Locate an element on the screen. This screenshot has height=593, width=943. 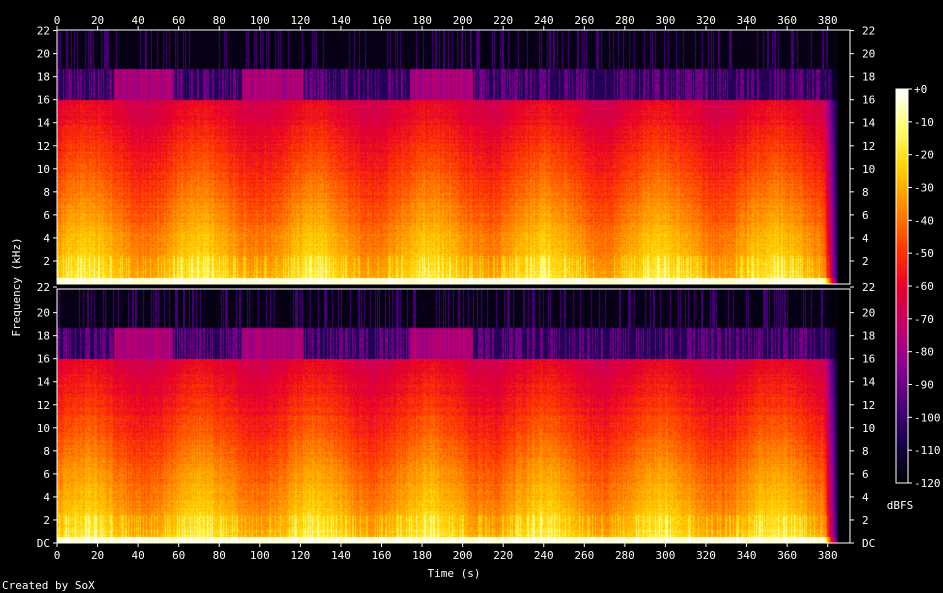
colorbar-tick-label: -20 is located at coordinates (924, 155).